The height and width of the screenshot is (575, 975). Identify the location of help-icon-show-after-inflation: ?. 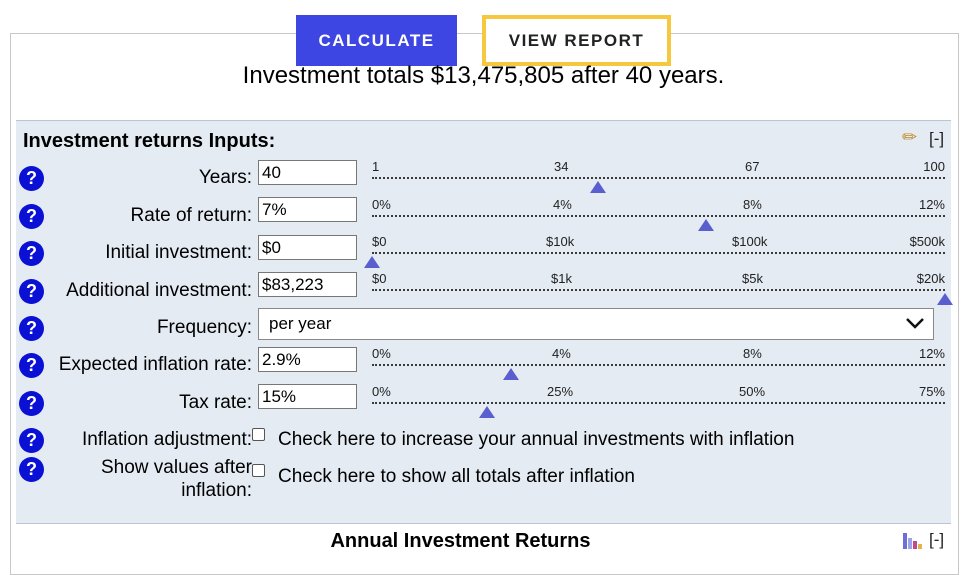
(31, 469).